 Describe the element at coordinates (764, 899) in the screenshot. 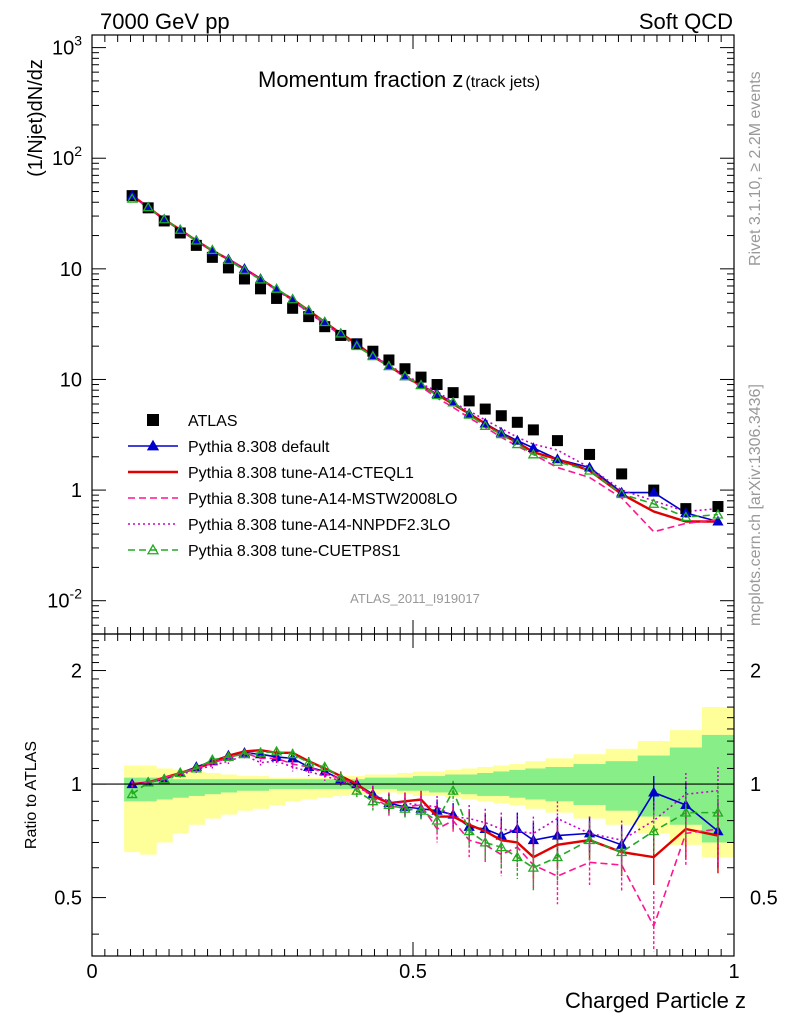

I see `ratio-y-tick-label-right: 0.5` at that location.